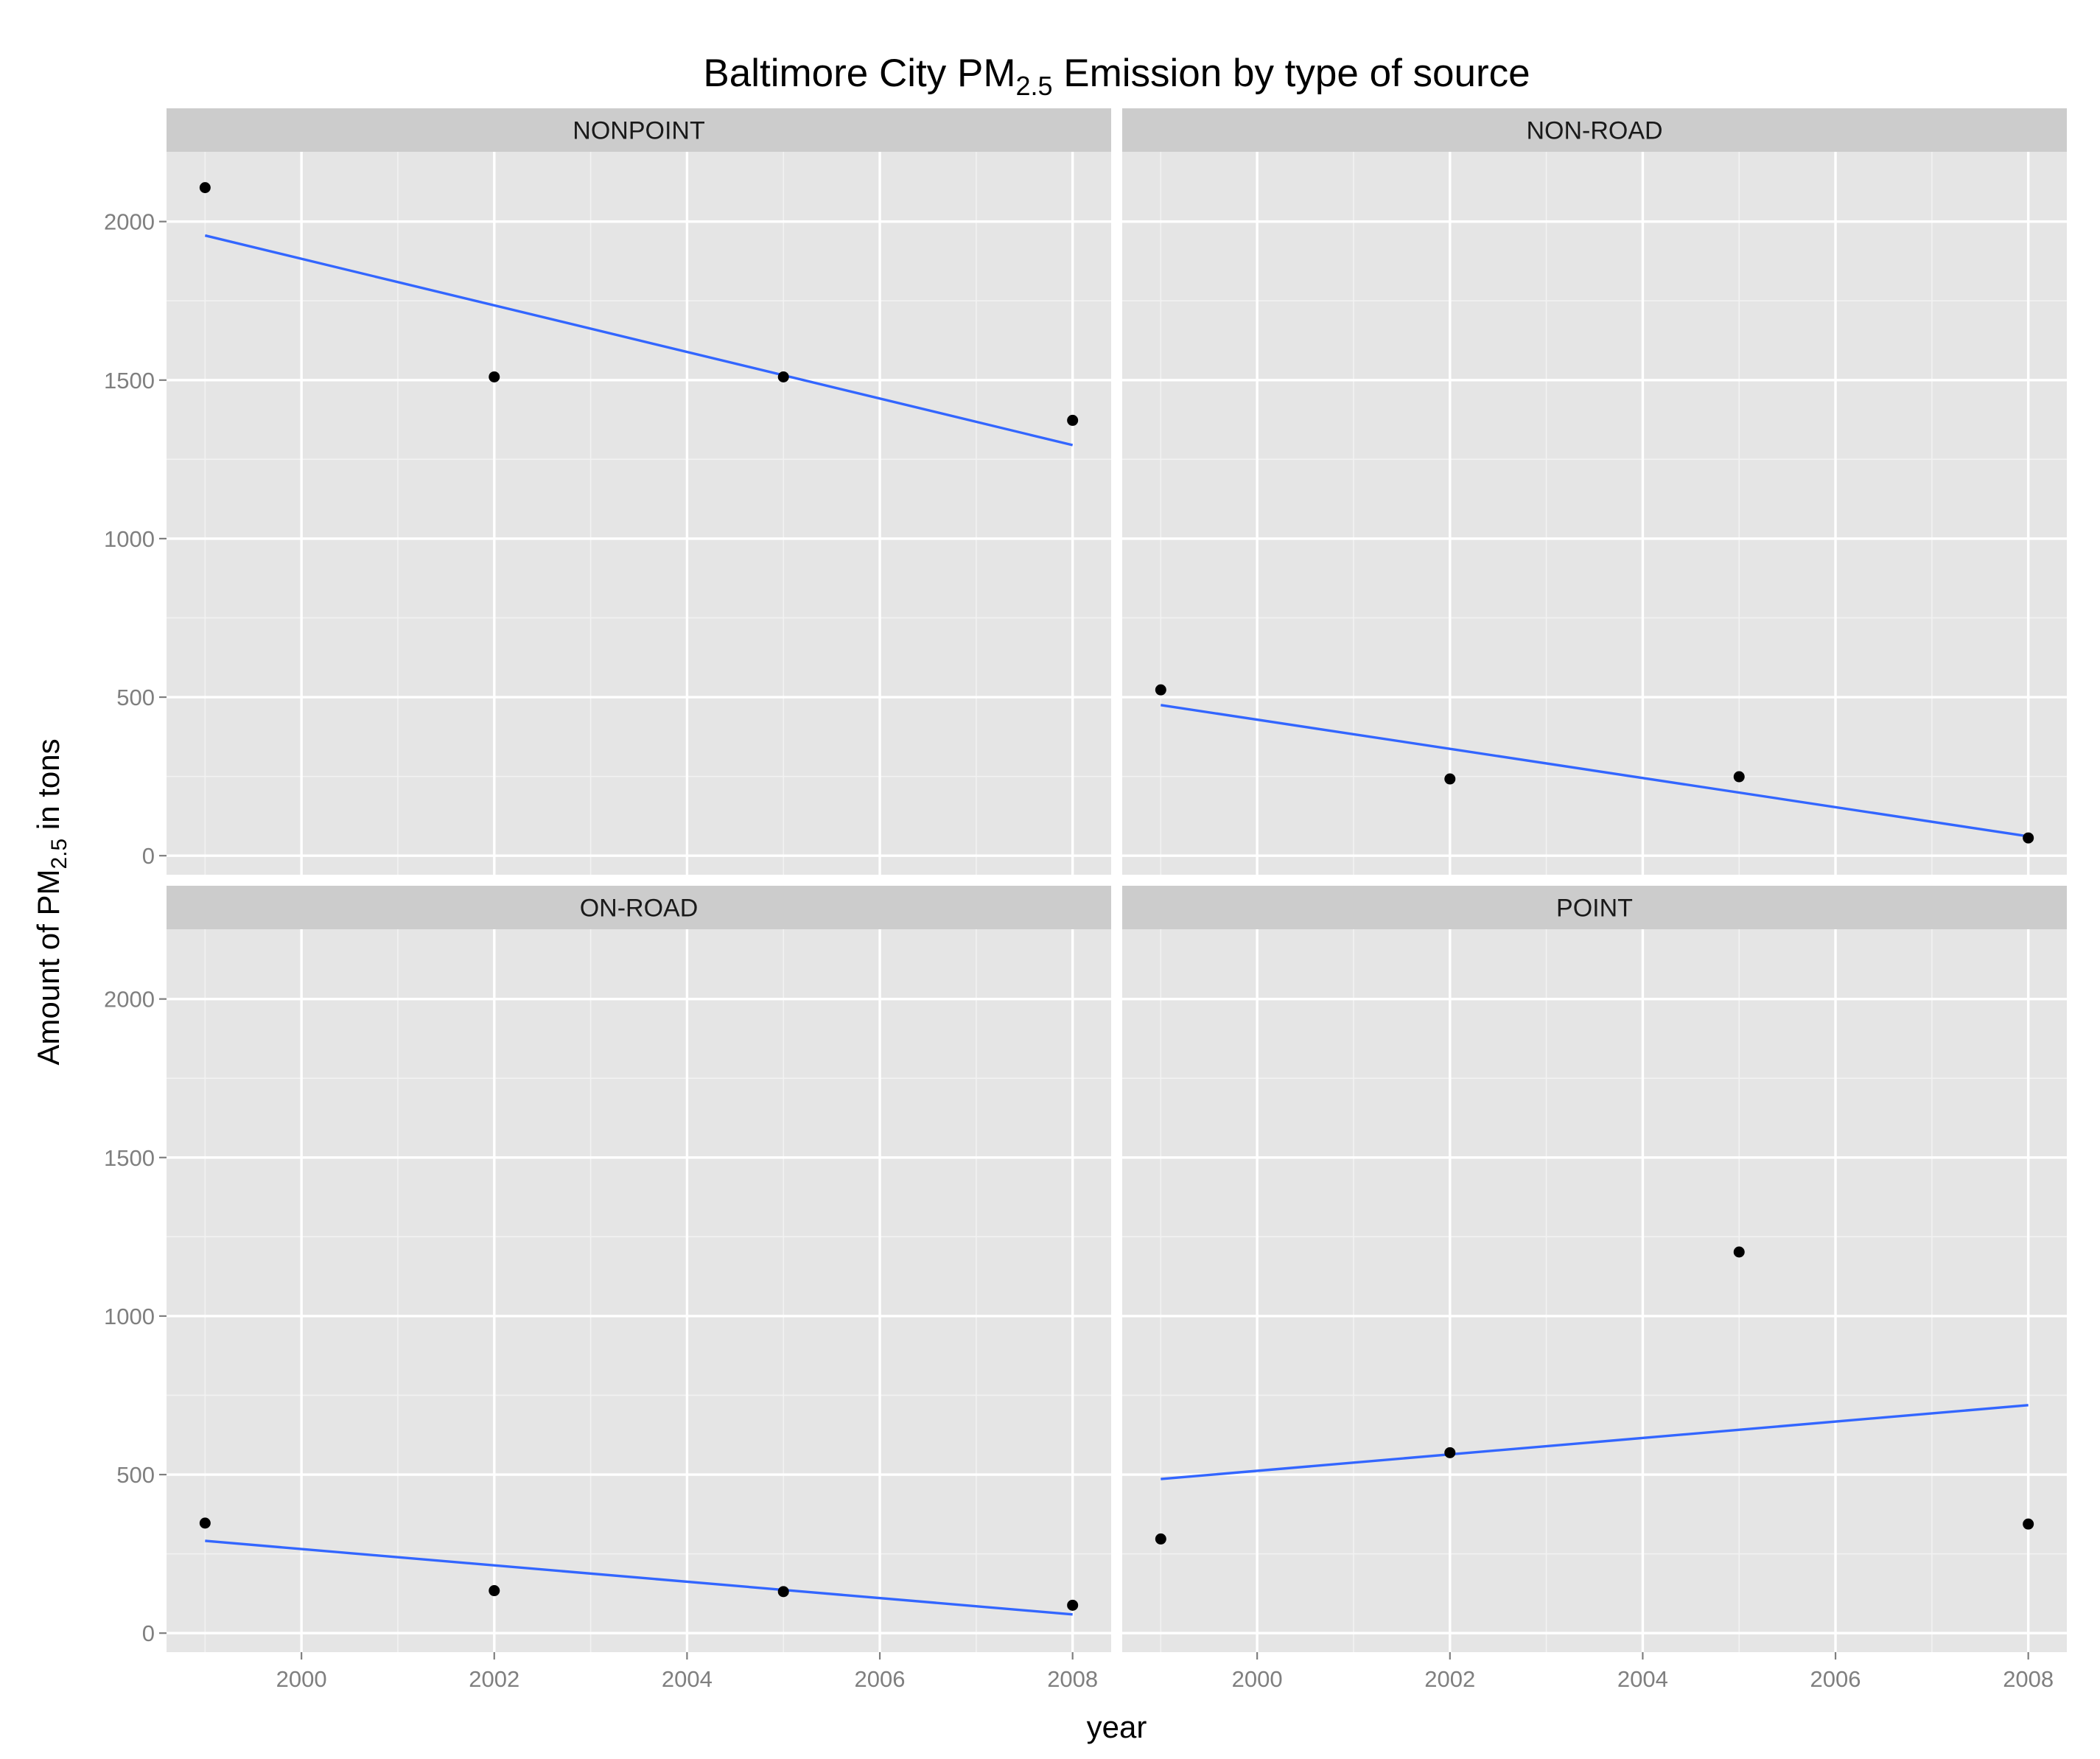 The width and height of the screenshot is (2100, 1759). I want to click on facet-strip-label: ON-ROAD, so click(639, 909).